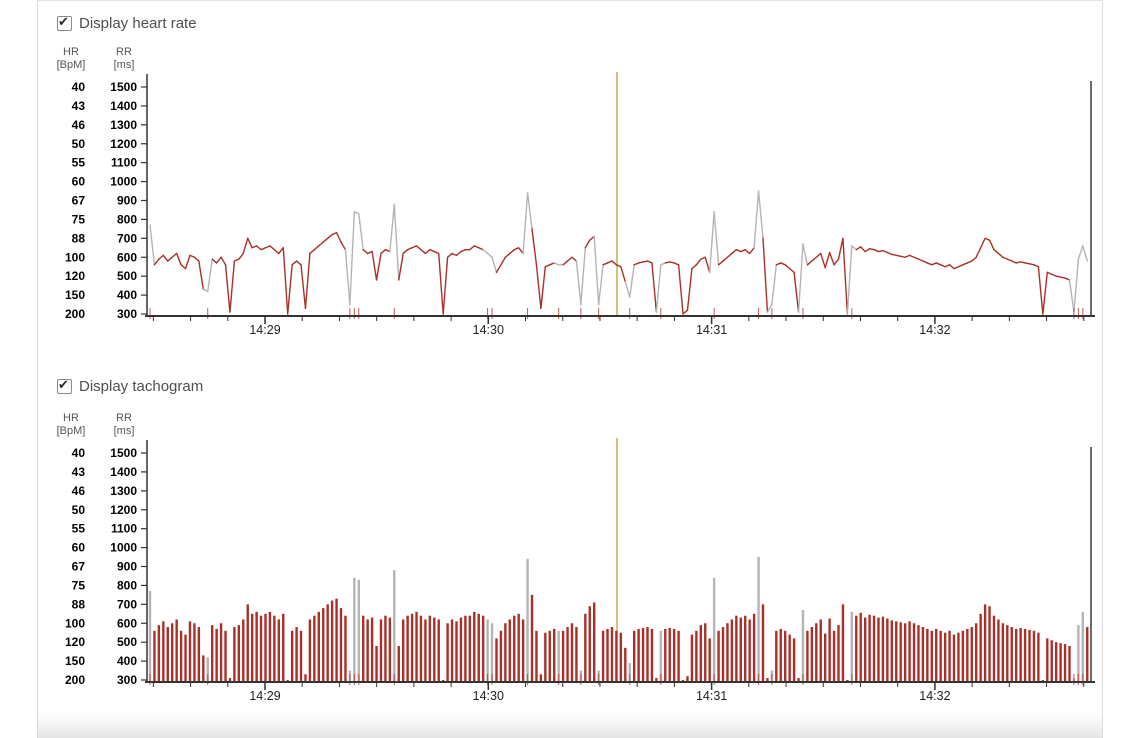 Image resolution: width=1135 pixels, height=738 pixels. I want to click on display-heart-rate-checkbox, so click(64, 22).